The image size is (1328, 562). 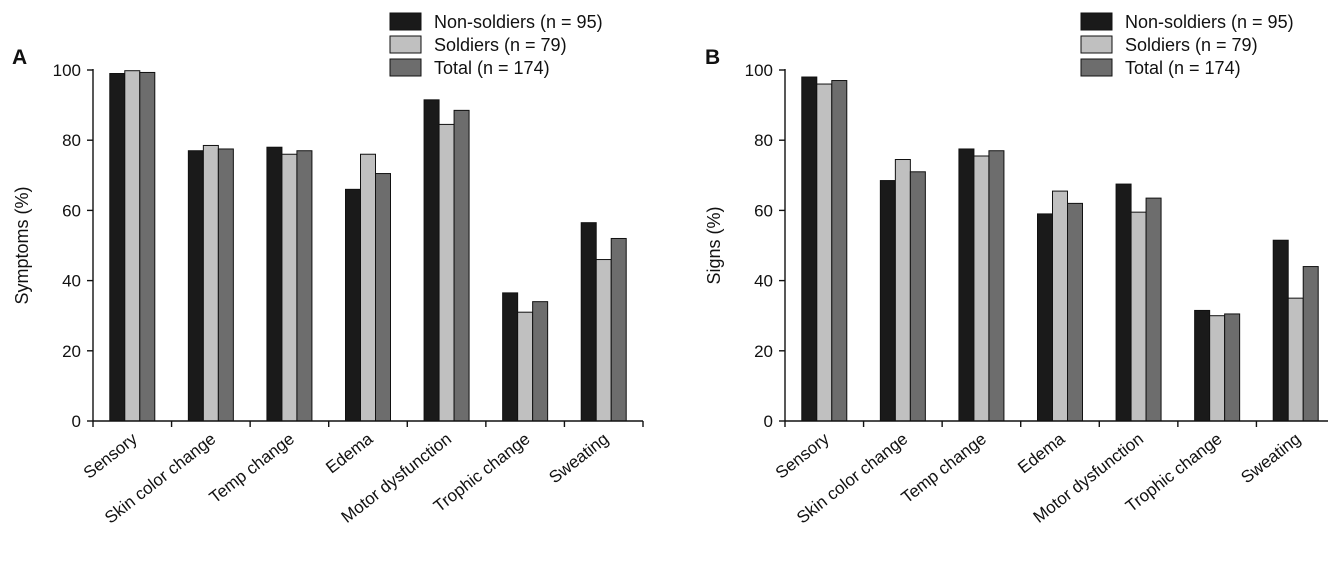 What do you see at coordinates (714, 245) in the screenshot?
I see `y-axis-title: Signs (%)` at bounding box center [714, 245].